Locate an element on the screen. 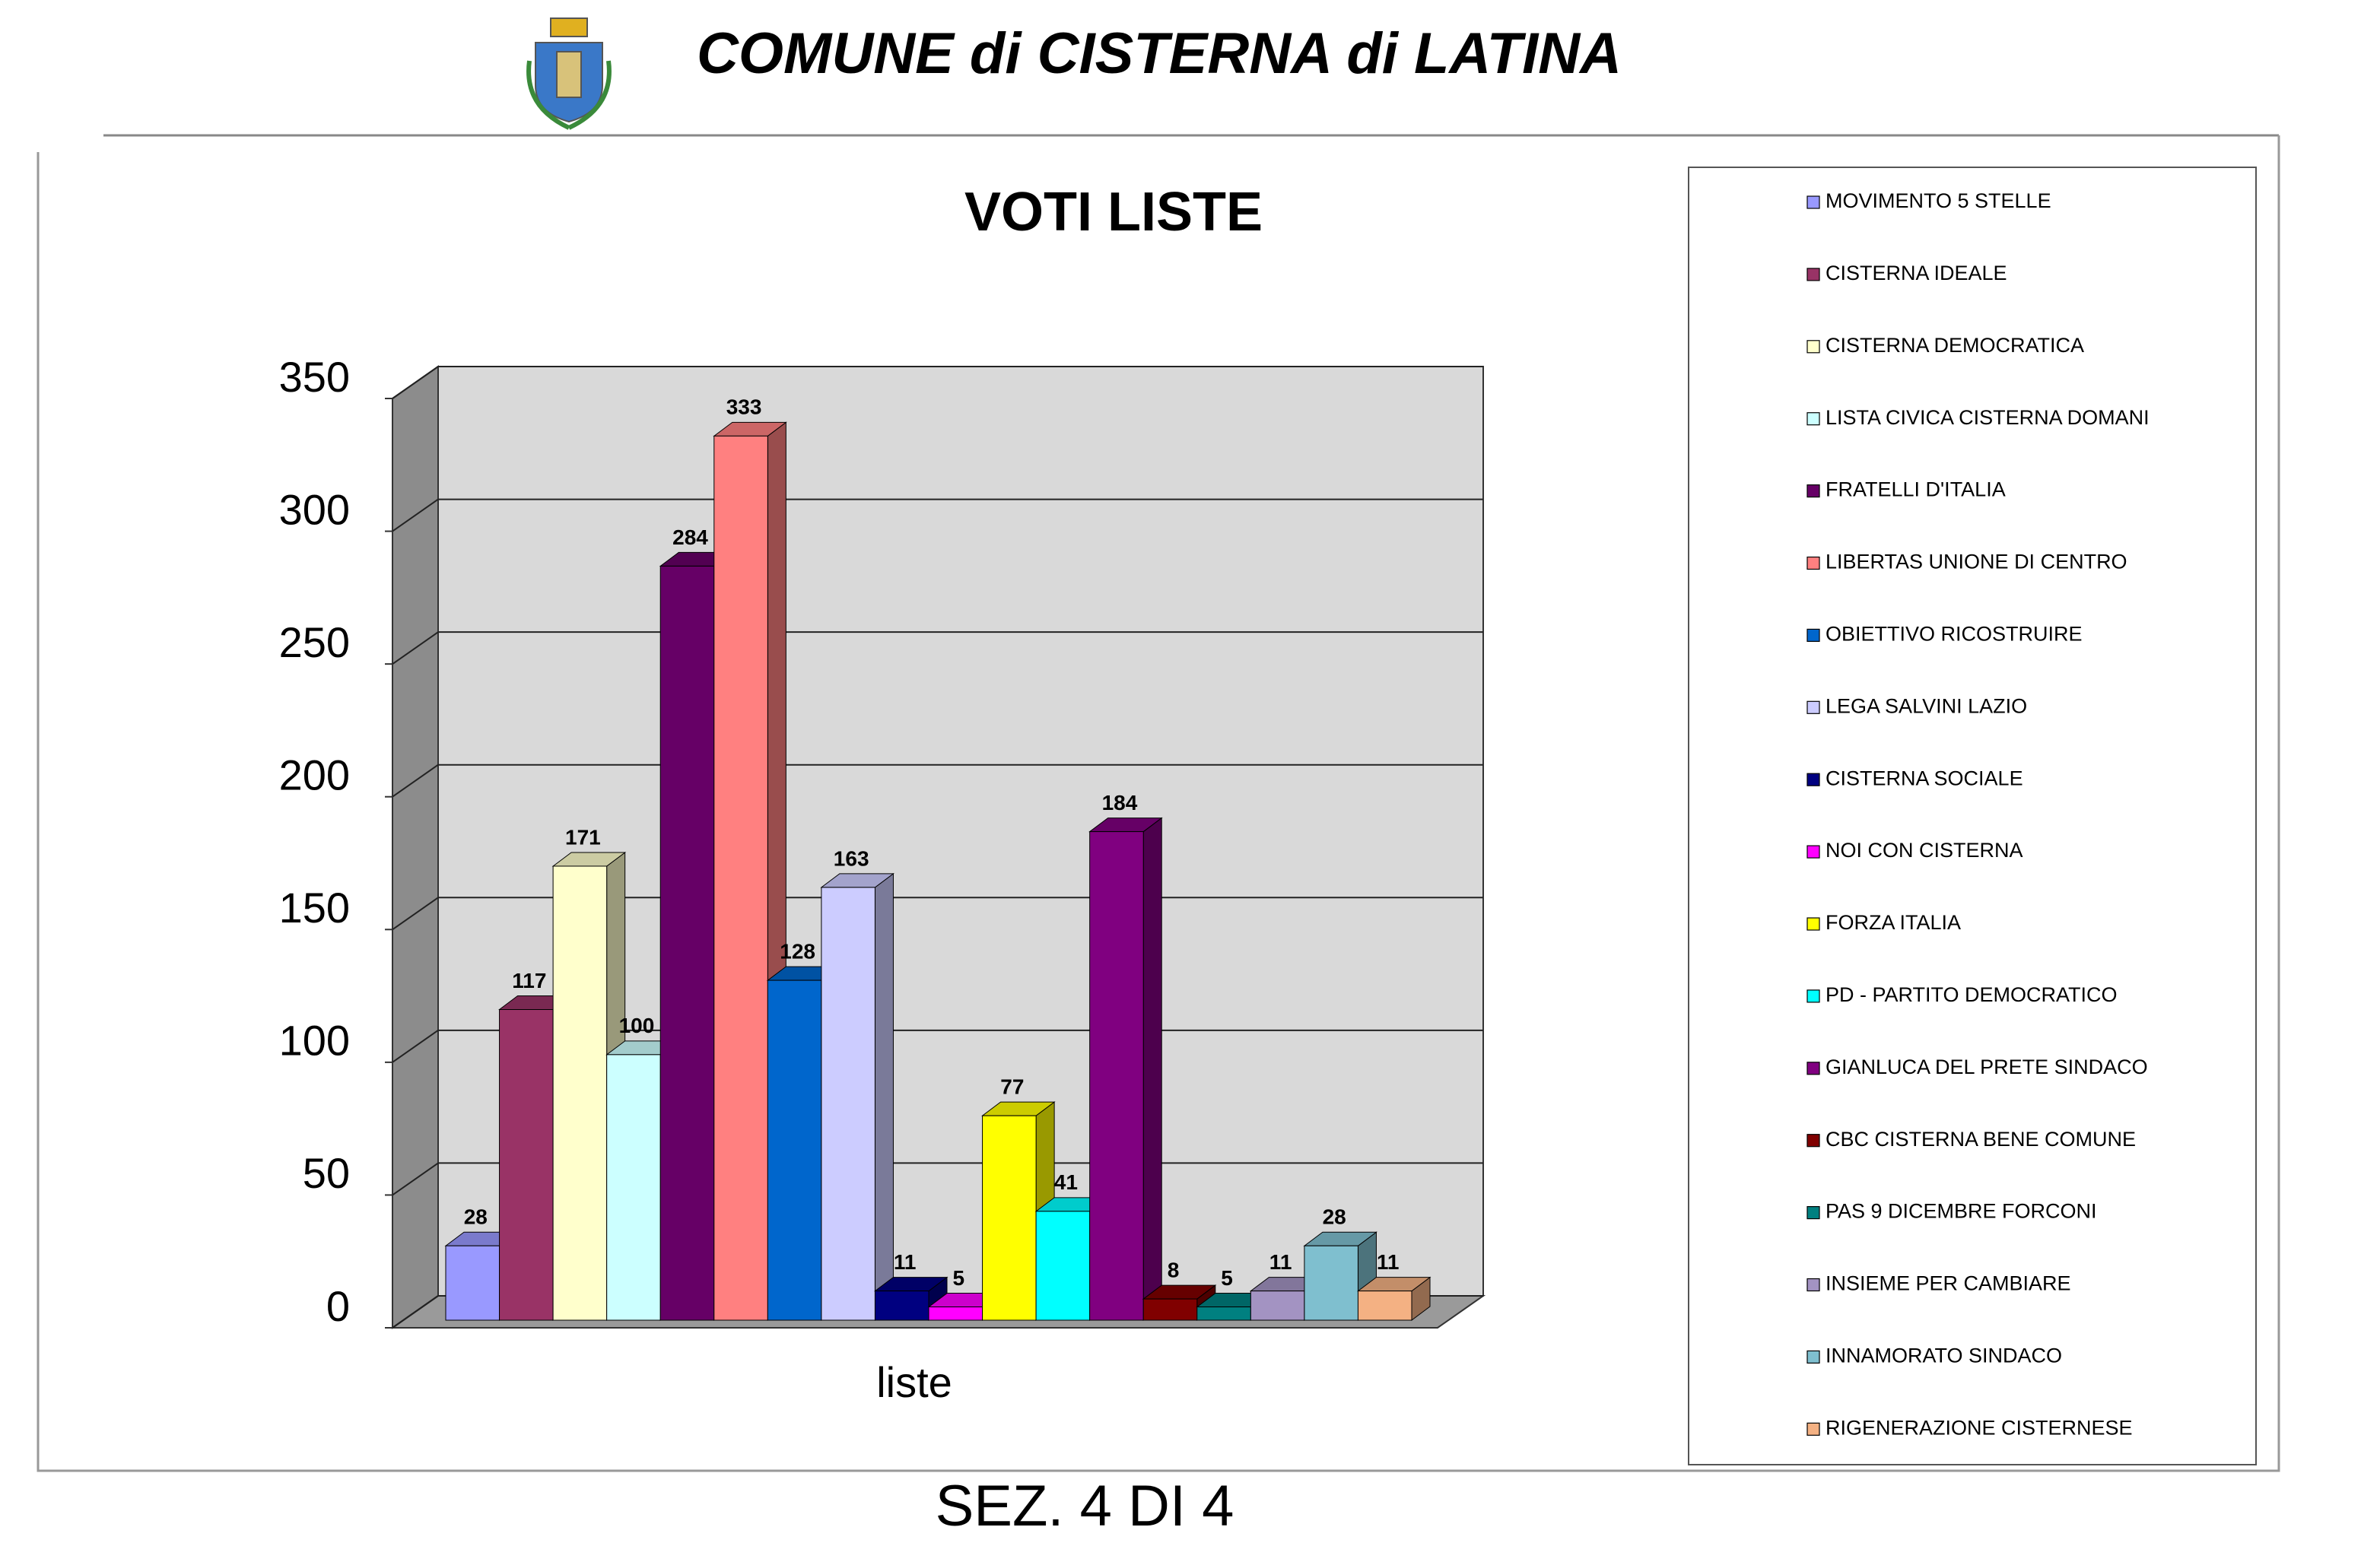  y-tick-label: 300 is located at coordinates (315, 509).